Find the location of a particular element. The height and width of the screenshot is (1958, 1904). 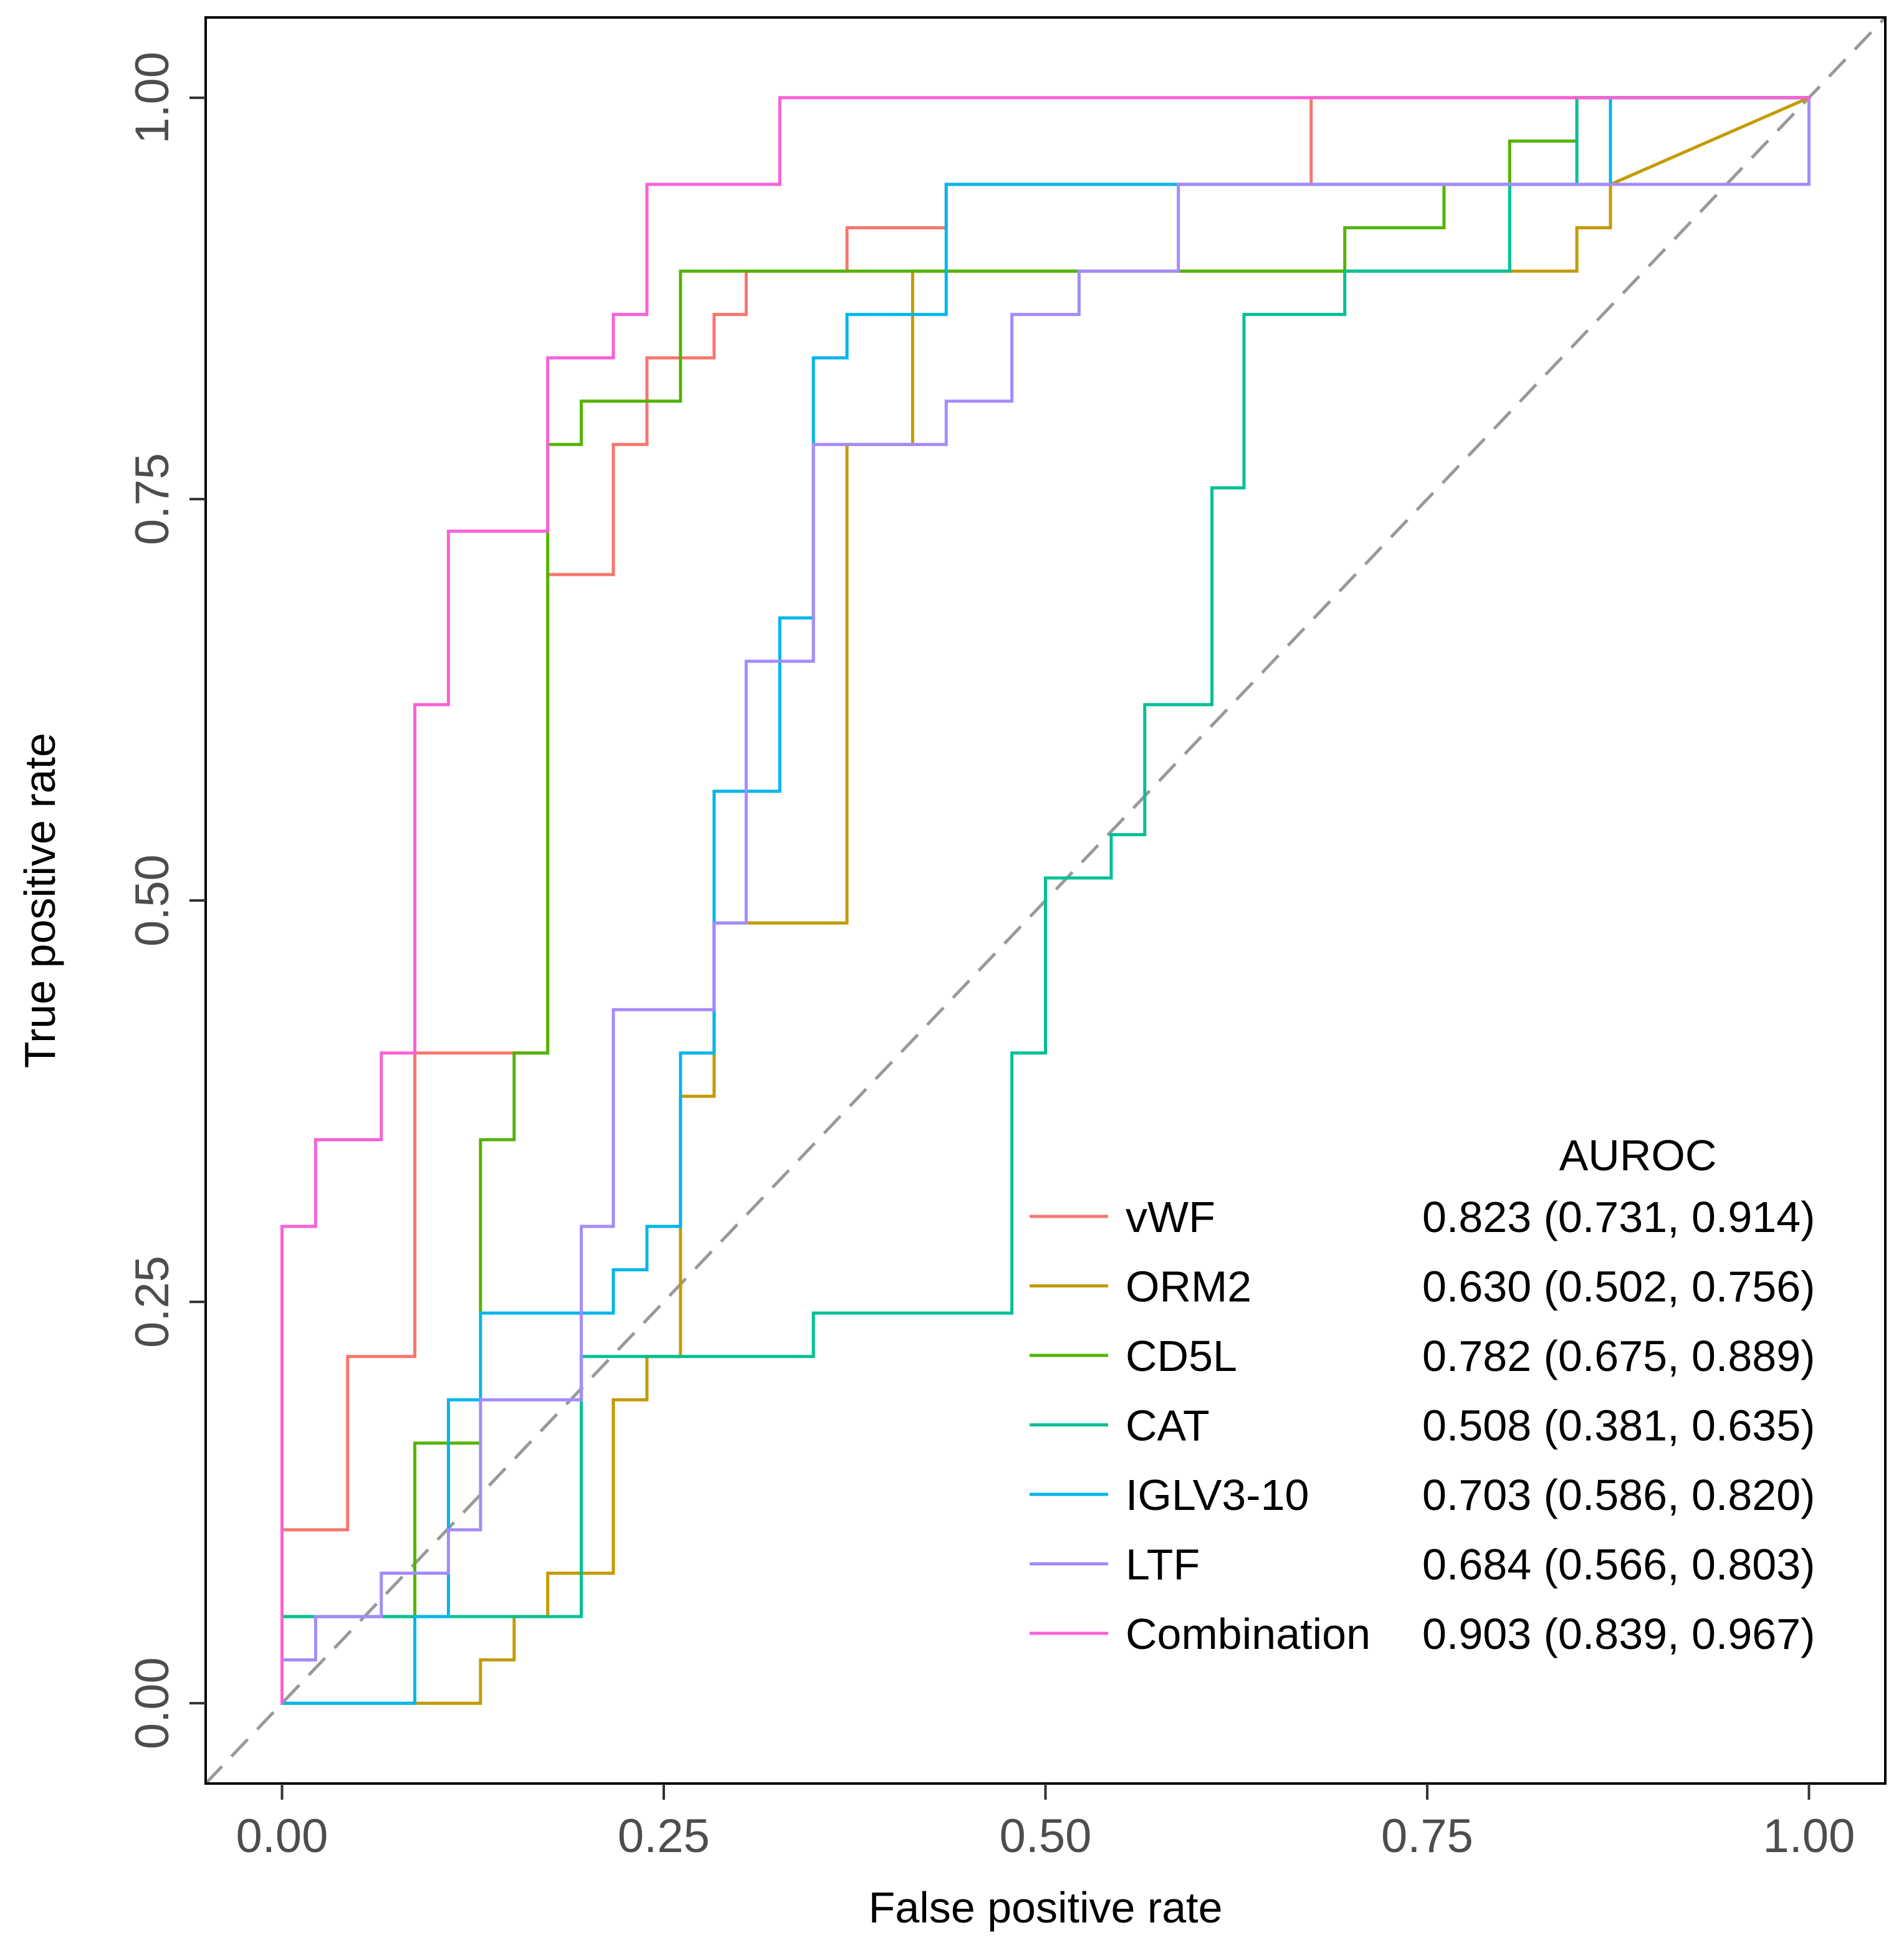

legend-series-name: IGLV3-10 is located at coordinates (1218, 1495).